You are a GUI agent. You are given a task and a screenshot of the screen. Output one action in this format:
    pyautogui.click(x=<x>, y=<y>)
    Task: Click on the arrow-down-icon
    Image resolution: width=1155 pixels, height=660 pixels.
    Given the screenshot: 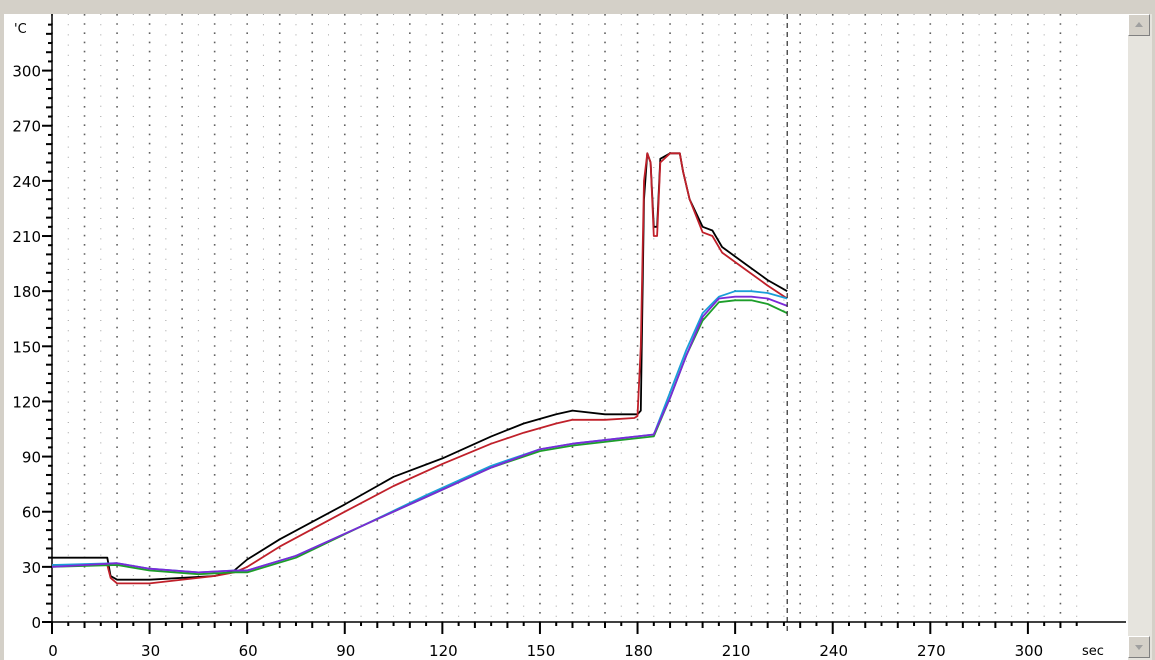 What is the action you would take?
    pyautogui.click(x=1139, y=647)
    